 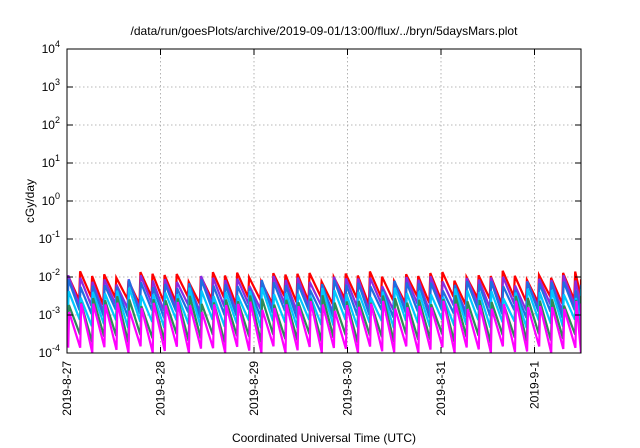 I want to click on series-line, so click(x=324, y=326).